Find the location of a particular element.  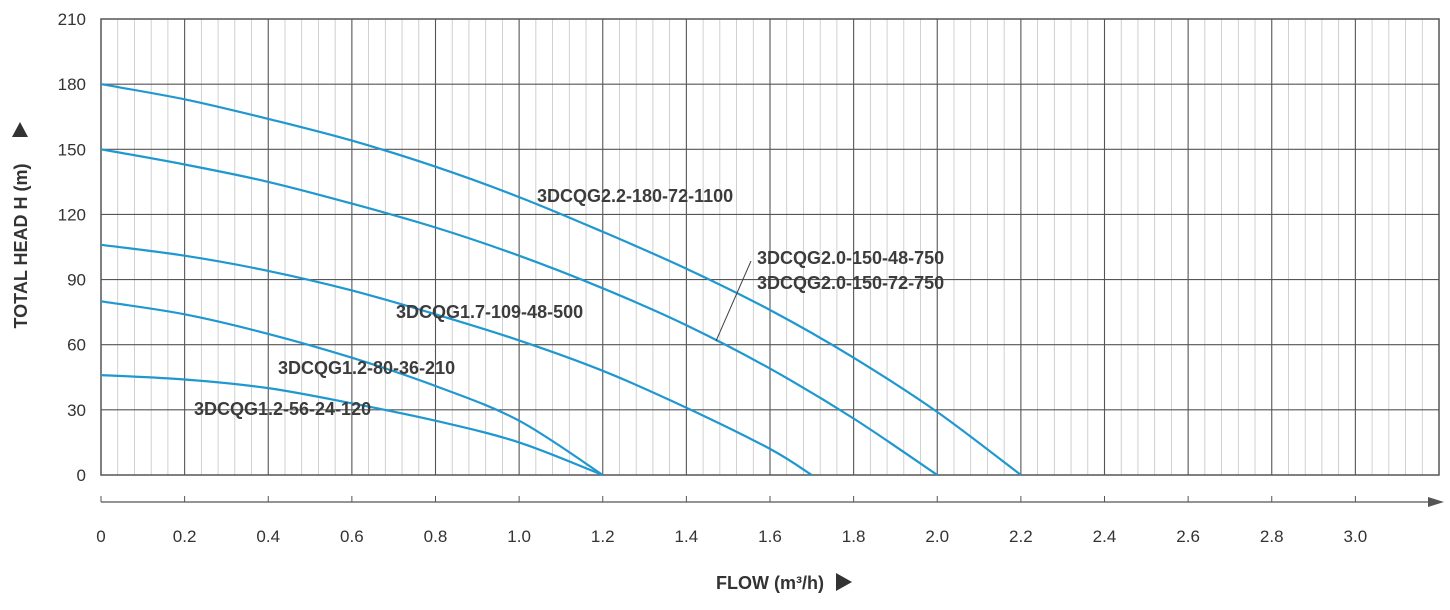

label-3dcqg2-0-150-72-750: 3DCQG2.0-150-72-750 is located at coordinates (850, 283).